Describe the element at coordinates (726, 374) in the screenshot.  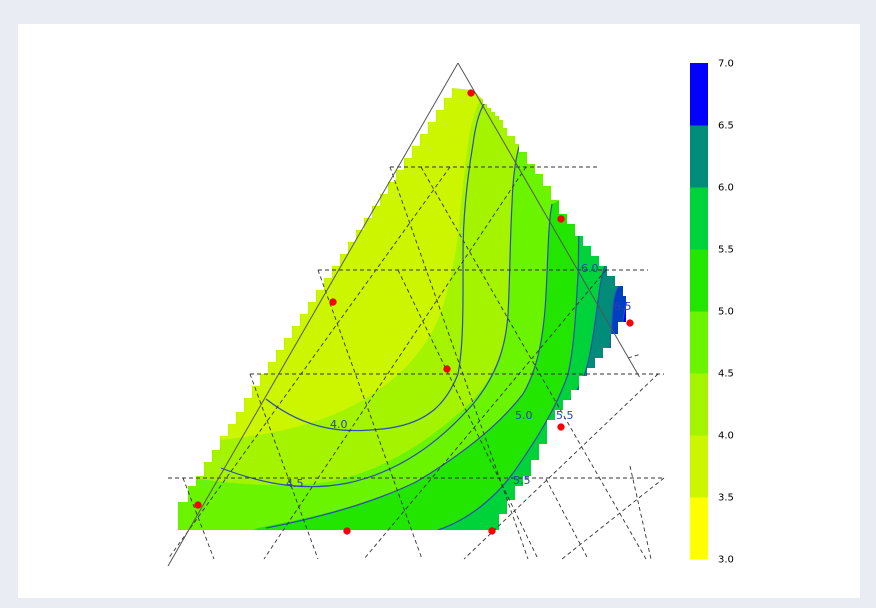
I see `colorbar-tick-label: 4.5` at that location.